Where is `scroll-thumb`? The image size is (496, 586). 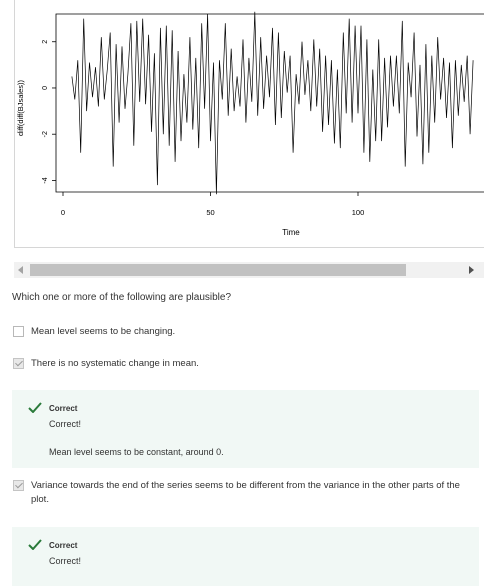 scroll-thumb is located at coordinates (218, 270).